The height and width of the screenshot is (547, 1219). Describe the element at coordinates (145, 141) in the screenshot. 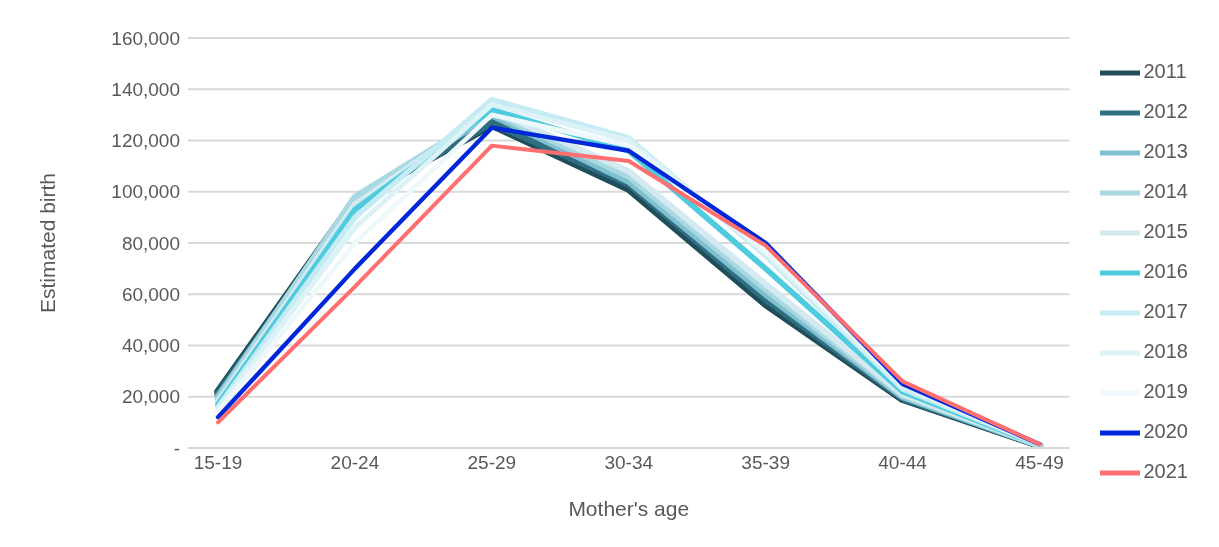

I see `y-tick-label: 120,000` at that location.